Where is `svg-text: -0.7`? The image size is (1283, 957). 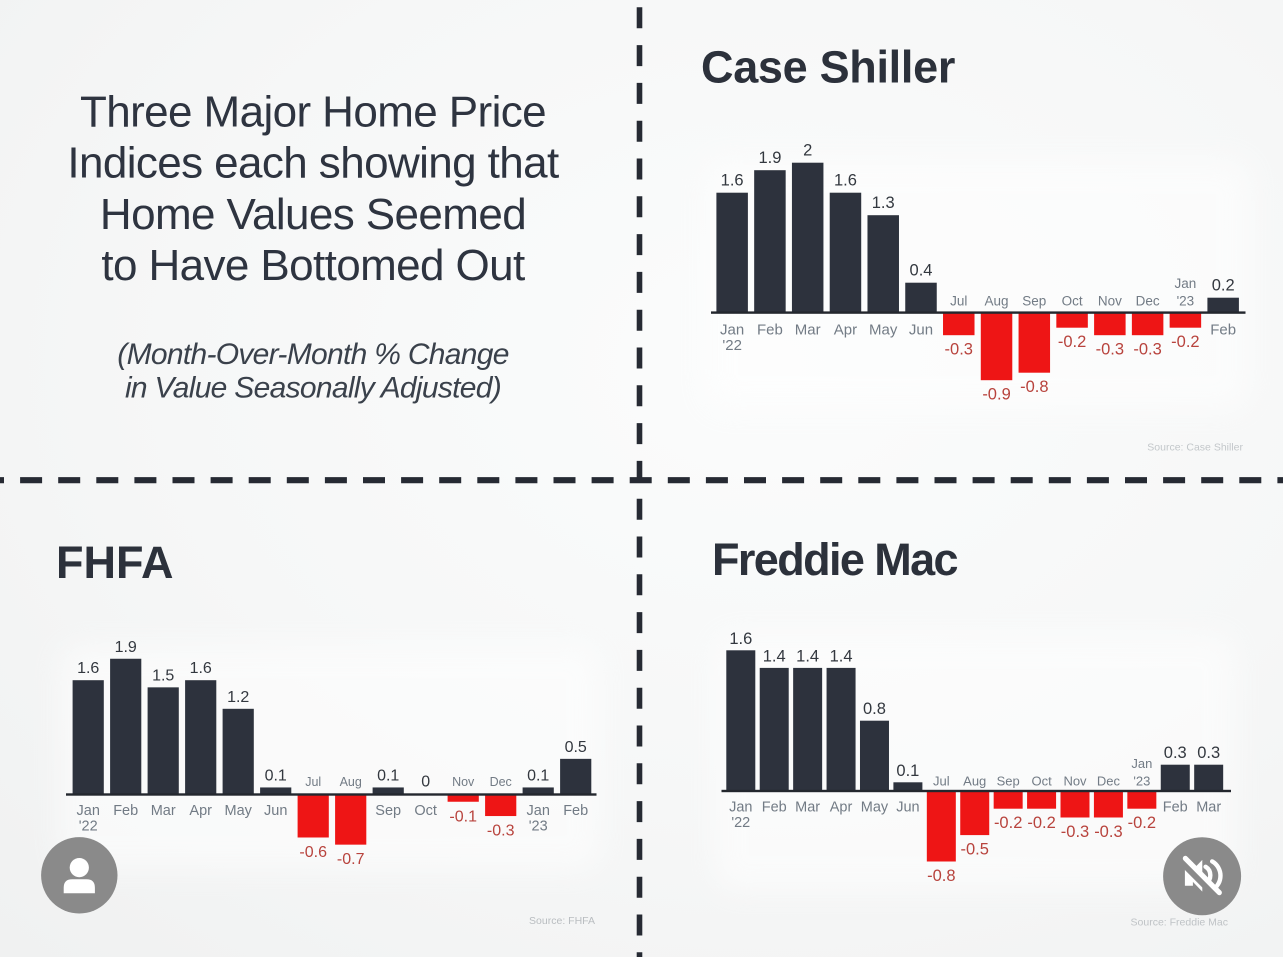
svg-text: -0.7 is located at coordinates (351, 859).